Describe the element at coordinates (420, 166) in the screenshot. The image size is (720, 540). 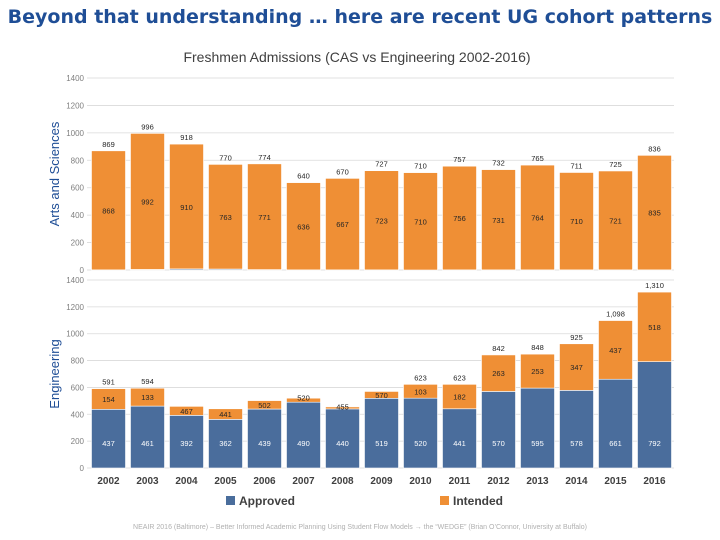
I see `arts-total-label: 710` at that location.